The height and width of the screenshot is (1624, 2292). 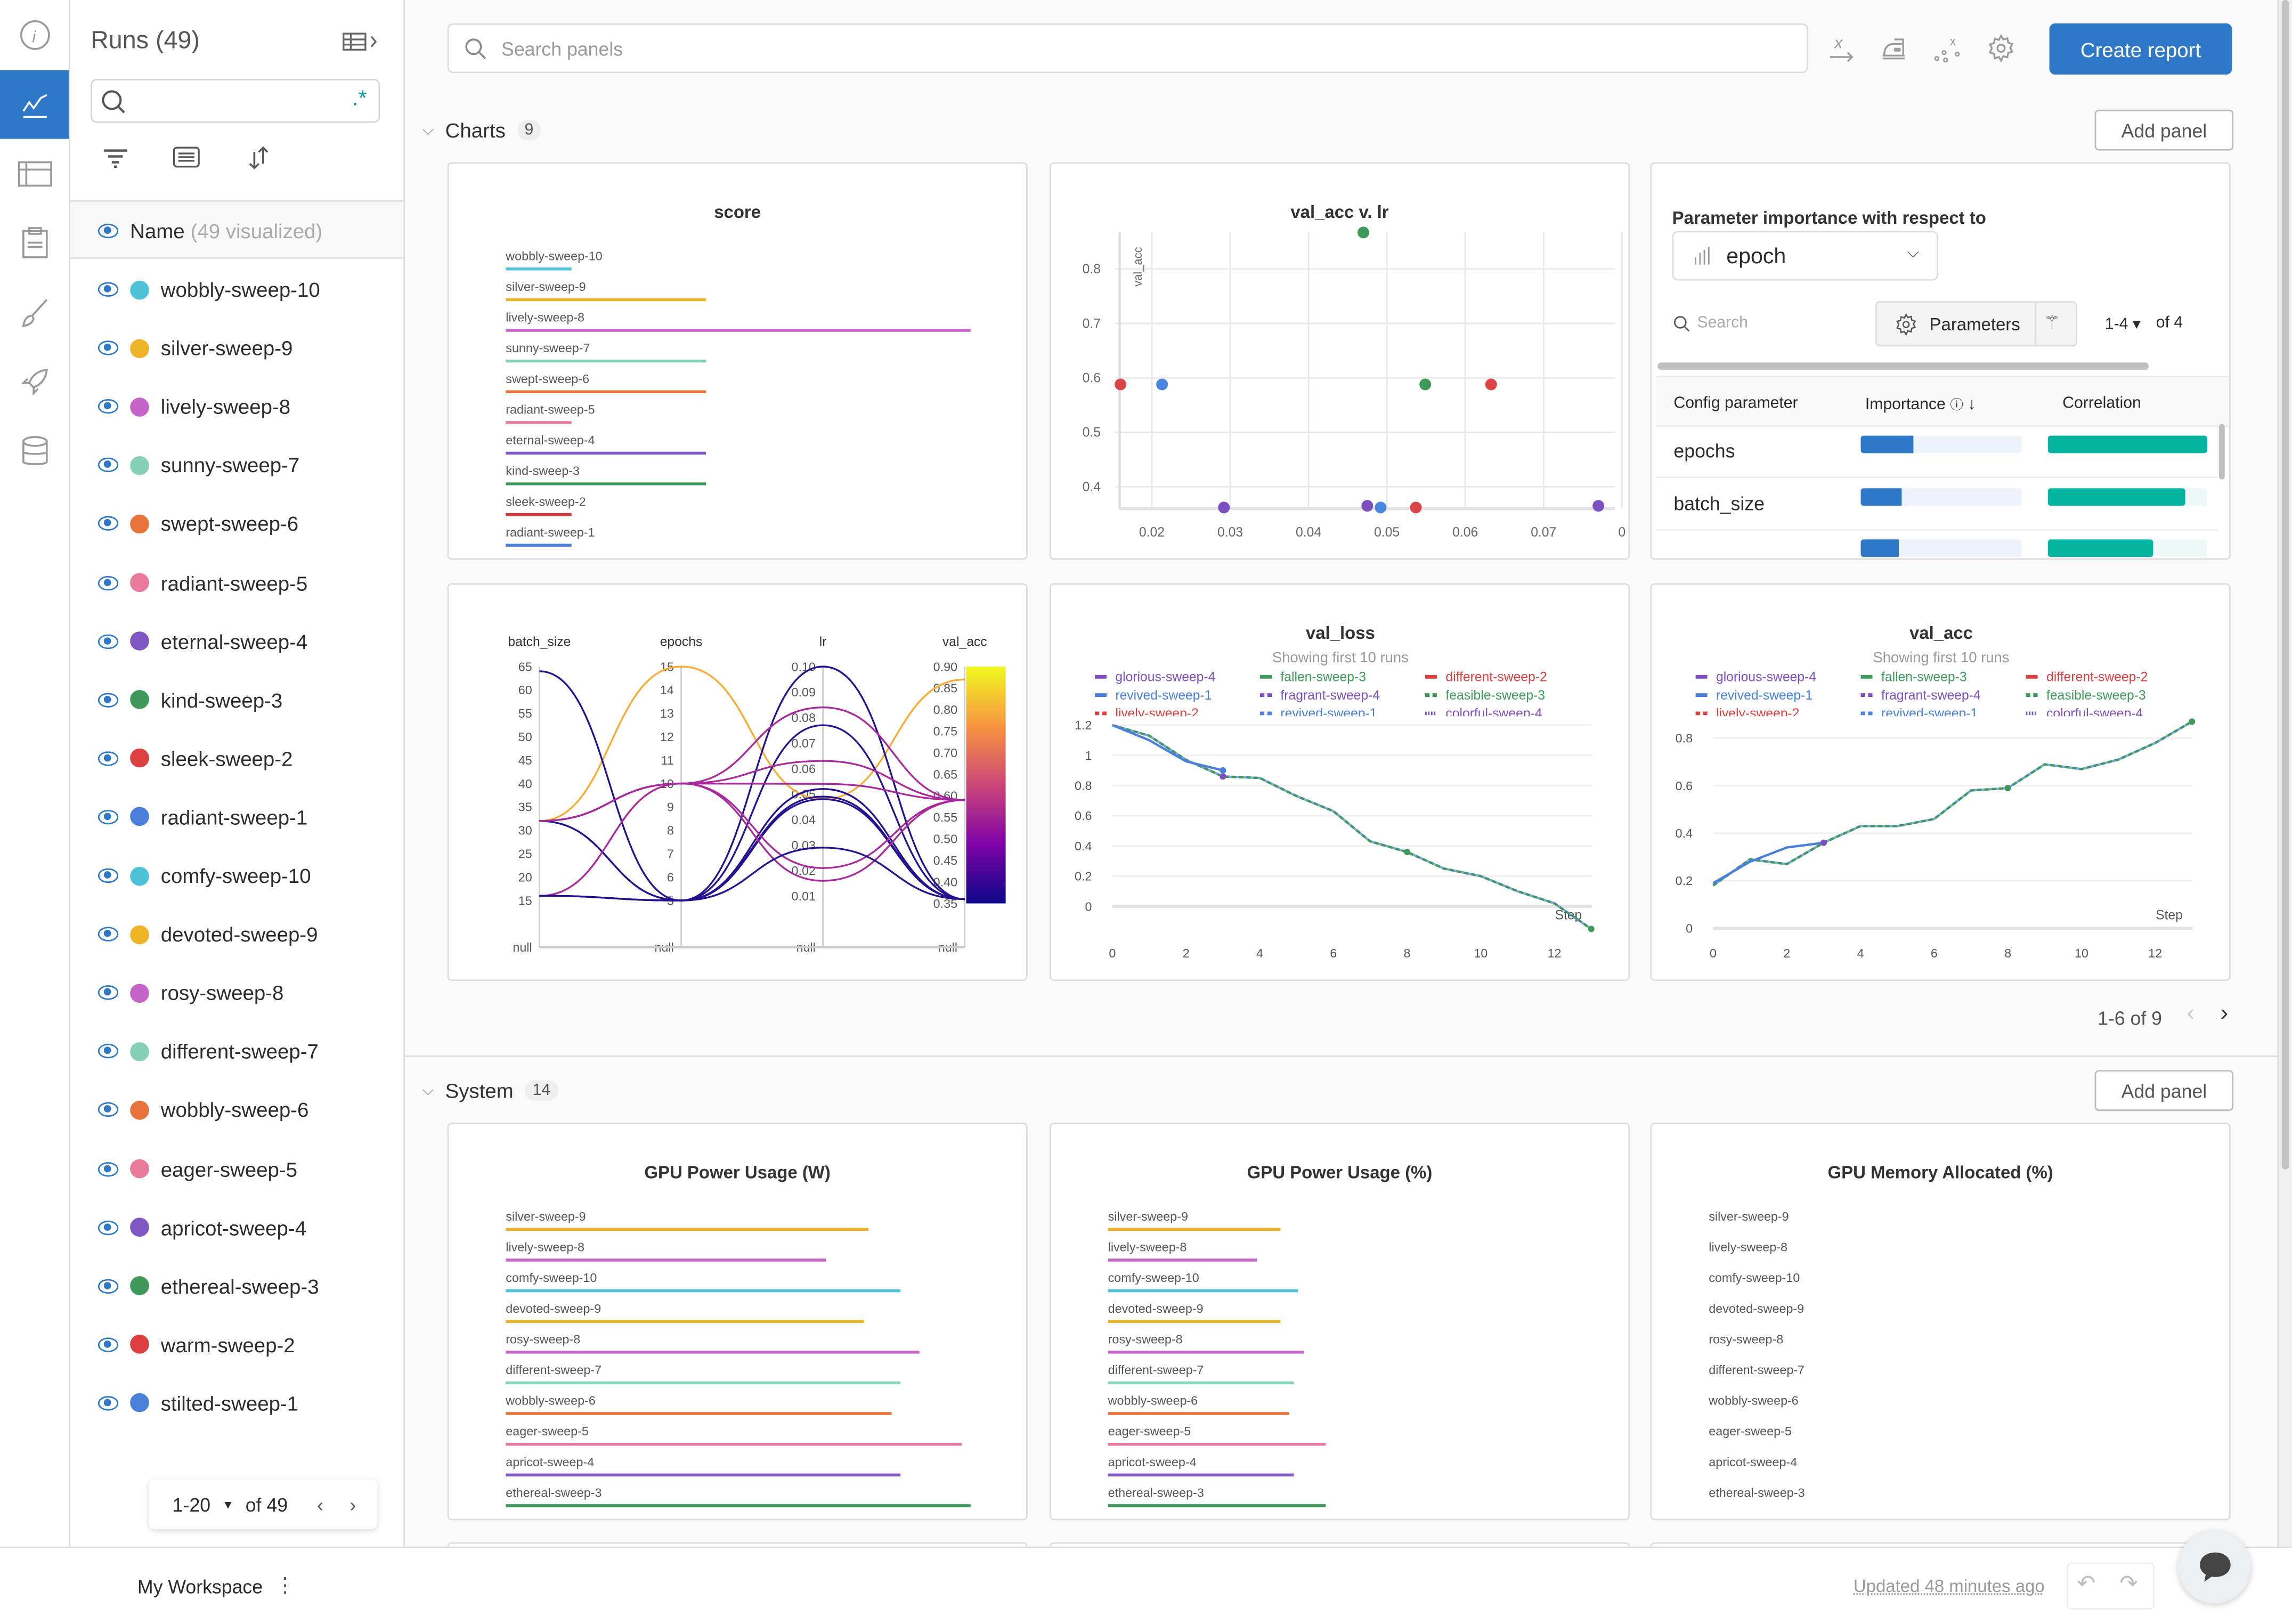 I want to click on panel-search-input: Search panels, so click(x=1127, y=48).